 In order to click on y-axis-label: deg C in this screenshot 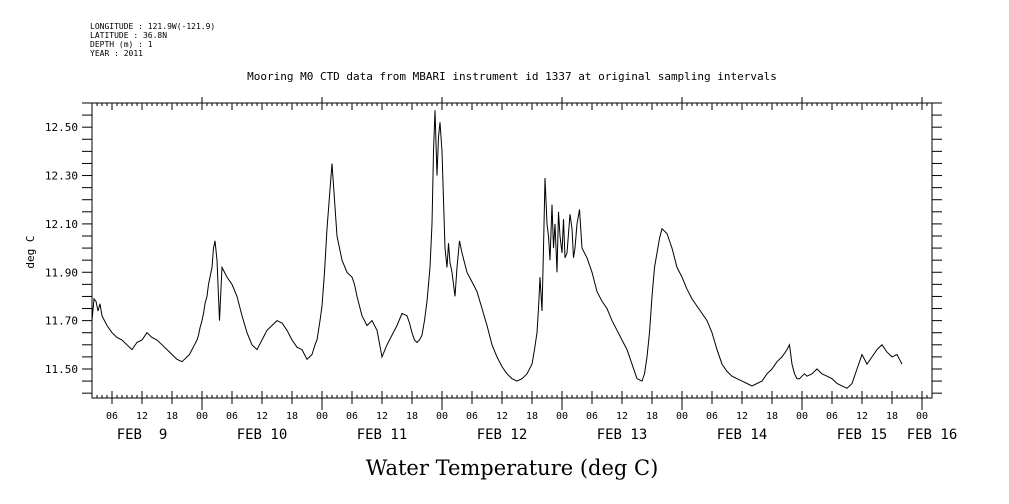, I will do `click(30, 251)`.